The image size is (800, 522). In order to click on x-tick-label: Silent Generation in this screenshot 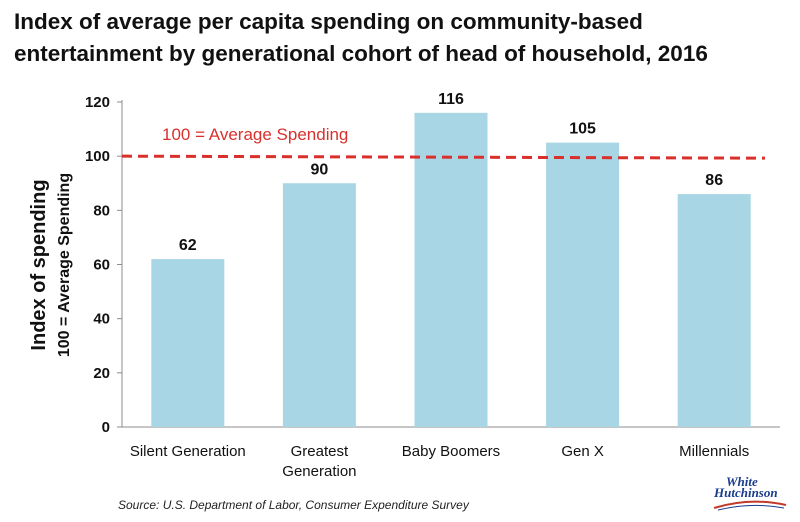, I will do `click(188, 451)`.